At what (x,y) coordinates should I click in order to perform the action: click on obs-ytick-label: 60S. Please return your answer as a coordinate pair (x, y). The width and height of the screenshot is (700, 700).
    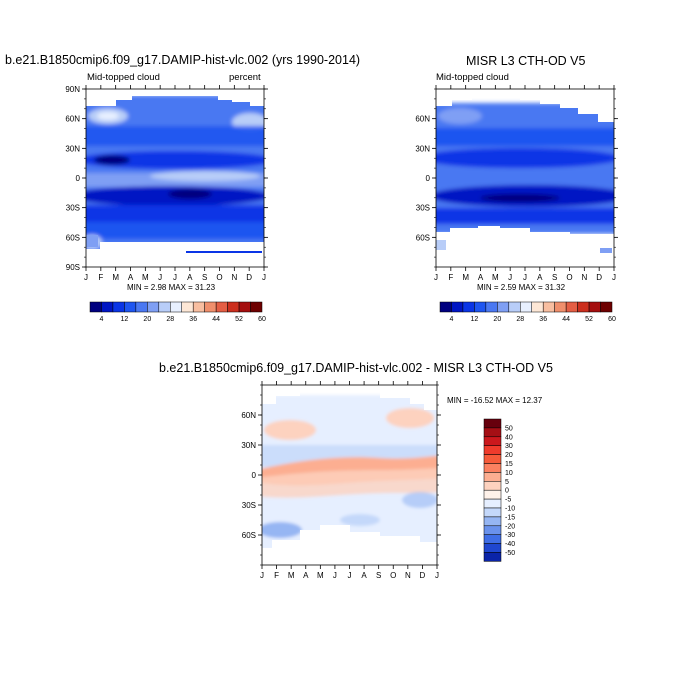
    Looking at the image, I should click on (423, 237).